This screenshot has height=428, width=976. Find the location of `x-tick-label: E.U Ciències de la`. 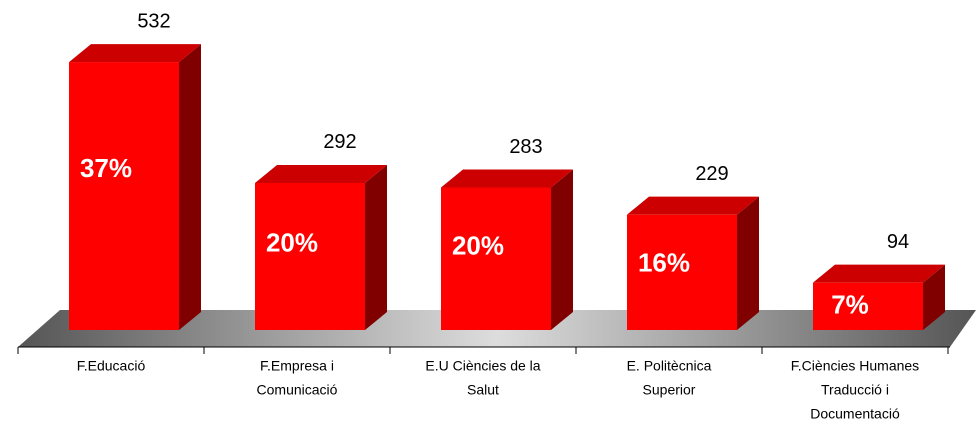

x-tick-label: E.U Ciències de la is located at coordinates (482, 366).